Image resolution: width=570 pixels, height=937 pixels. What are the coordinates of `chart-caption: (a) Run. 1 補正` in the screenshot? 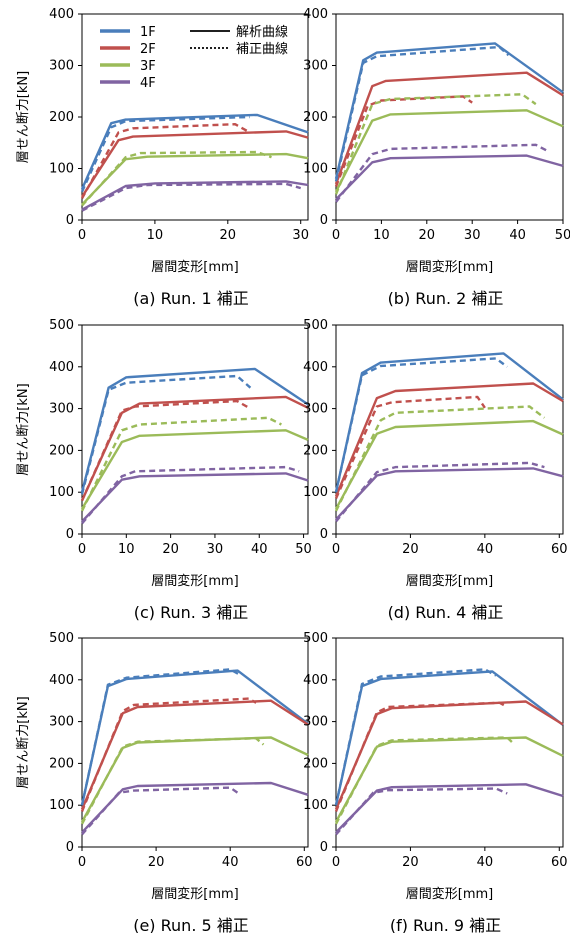 It's located at (191, 298).